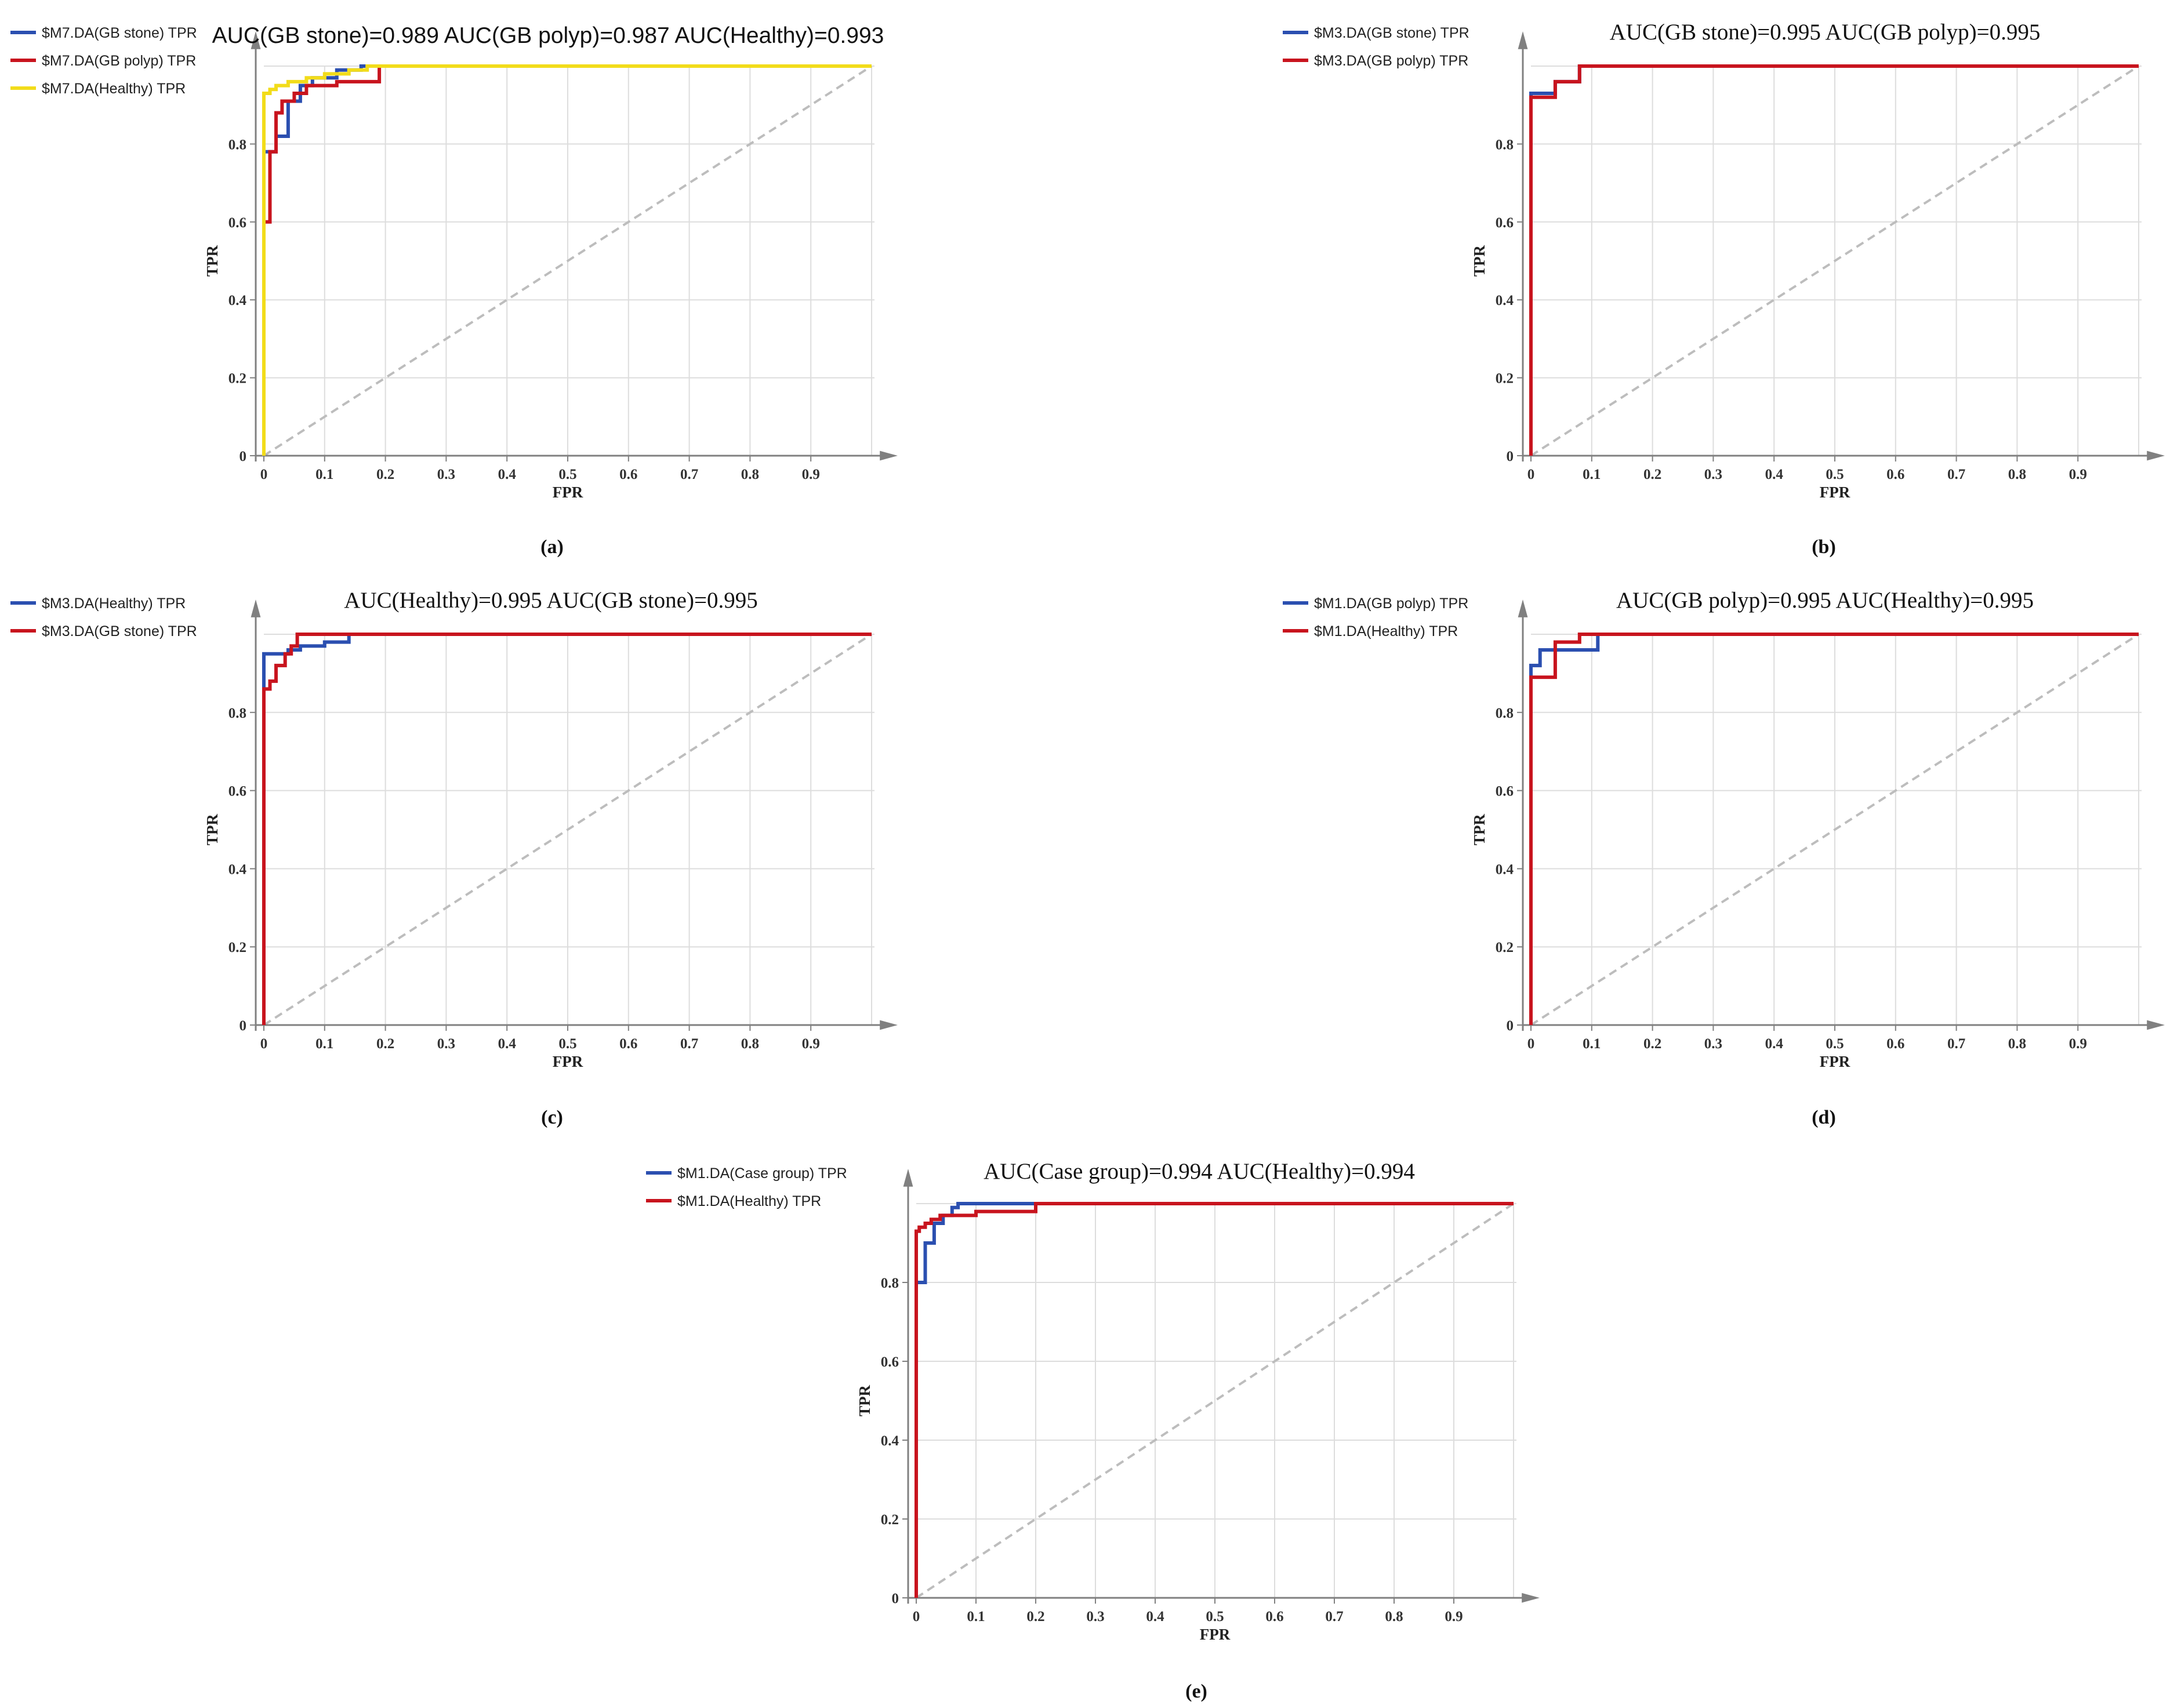 The image size is (2170, 1708). Describe the element at coordinates (552, 547) in the screenshot. I see `panel-caption: (a)` at that location.